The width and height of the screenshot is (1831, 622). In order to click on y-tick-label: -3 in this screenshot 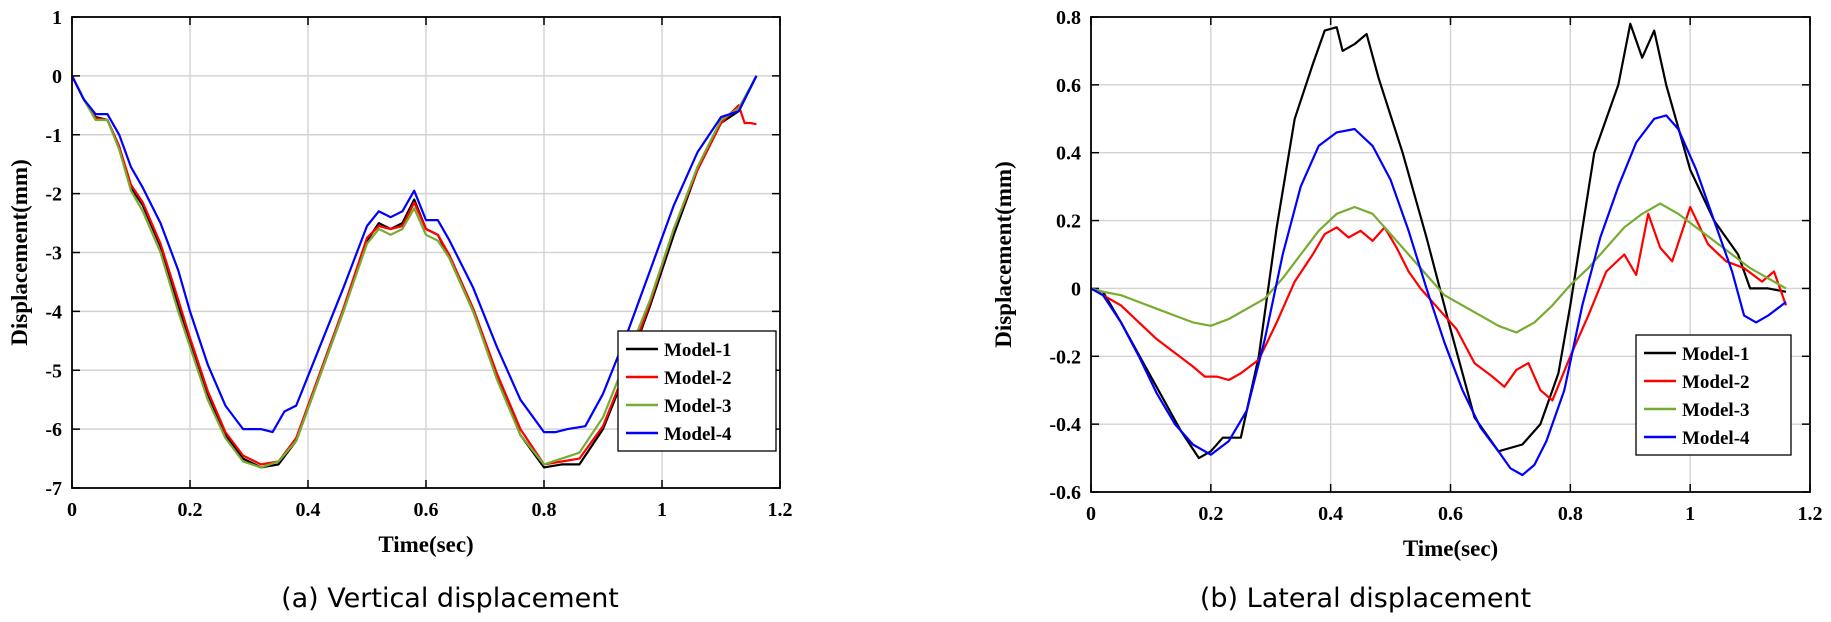, I will do `click(53, 254)`.